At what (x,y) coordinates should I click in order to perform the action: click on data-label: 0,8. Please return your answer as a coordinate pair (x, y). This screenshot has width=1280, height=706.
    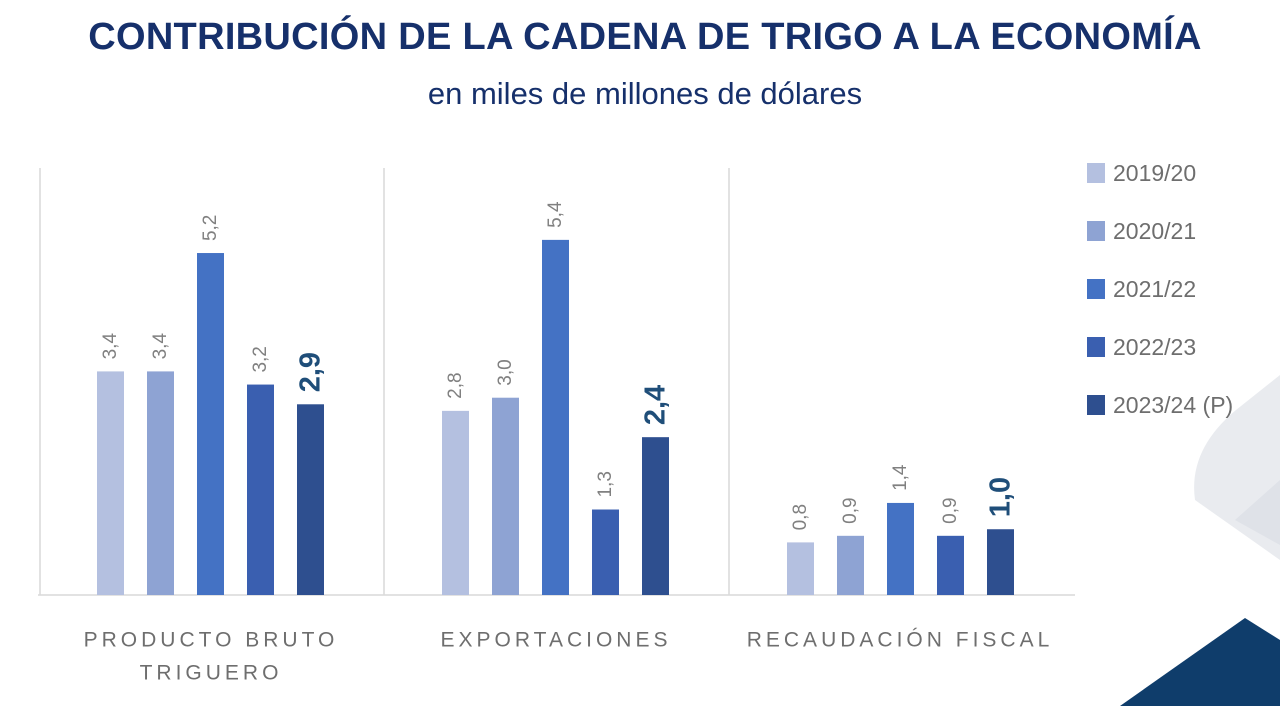
    Looking at the image, I should click on (800, 517).